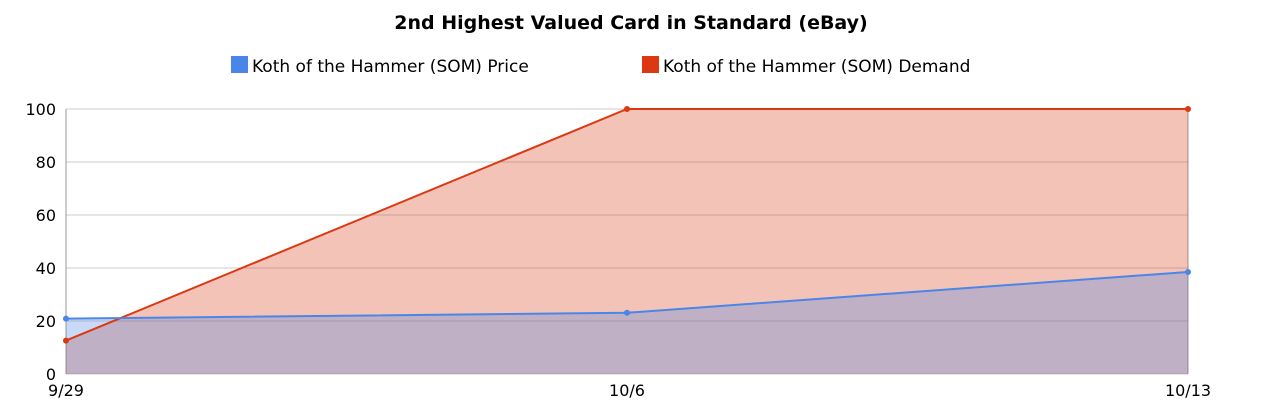  I want to click on legend-item-price: Koth of the Hammer (SOM) Price, so click(380, 66).